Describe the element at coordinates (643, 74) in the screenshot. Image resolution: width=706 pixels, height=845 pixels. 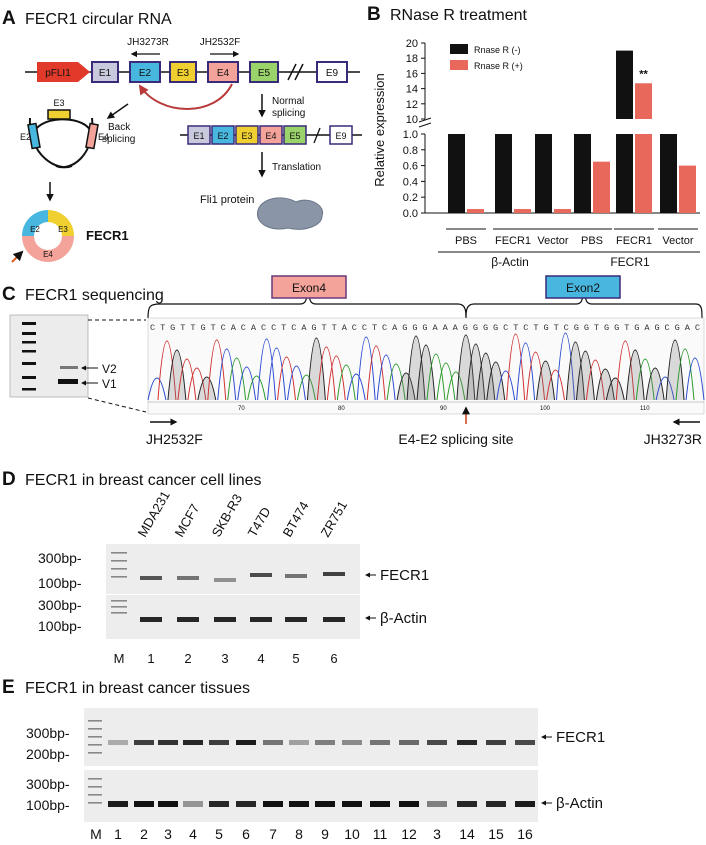
I see `significance-label: **` at that location.